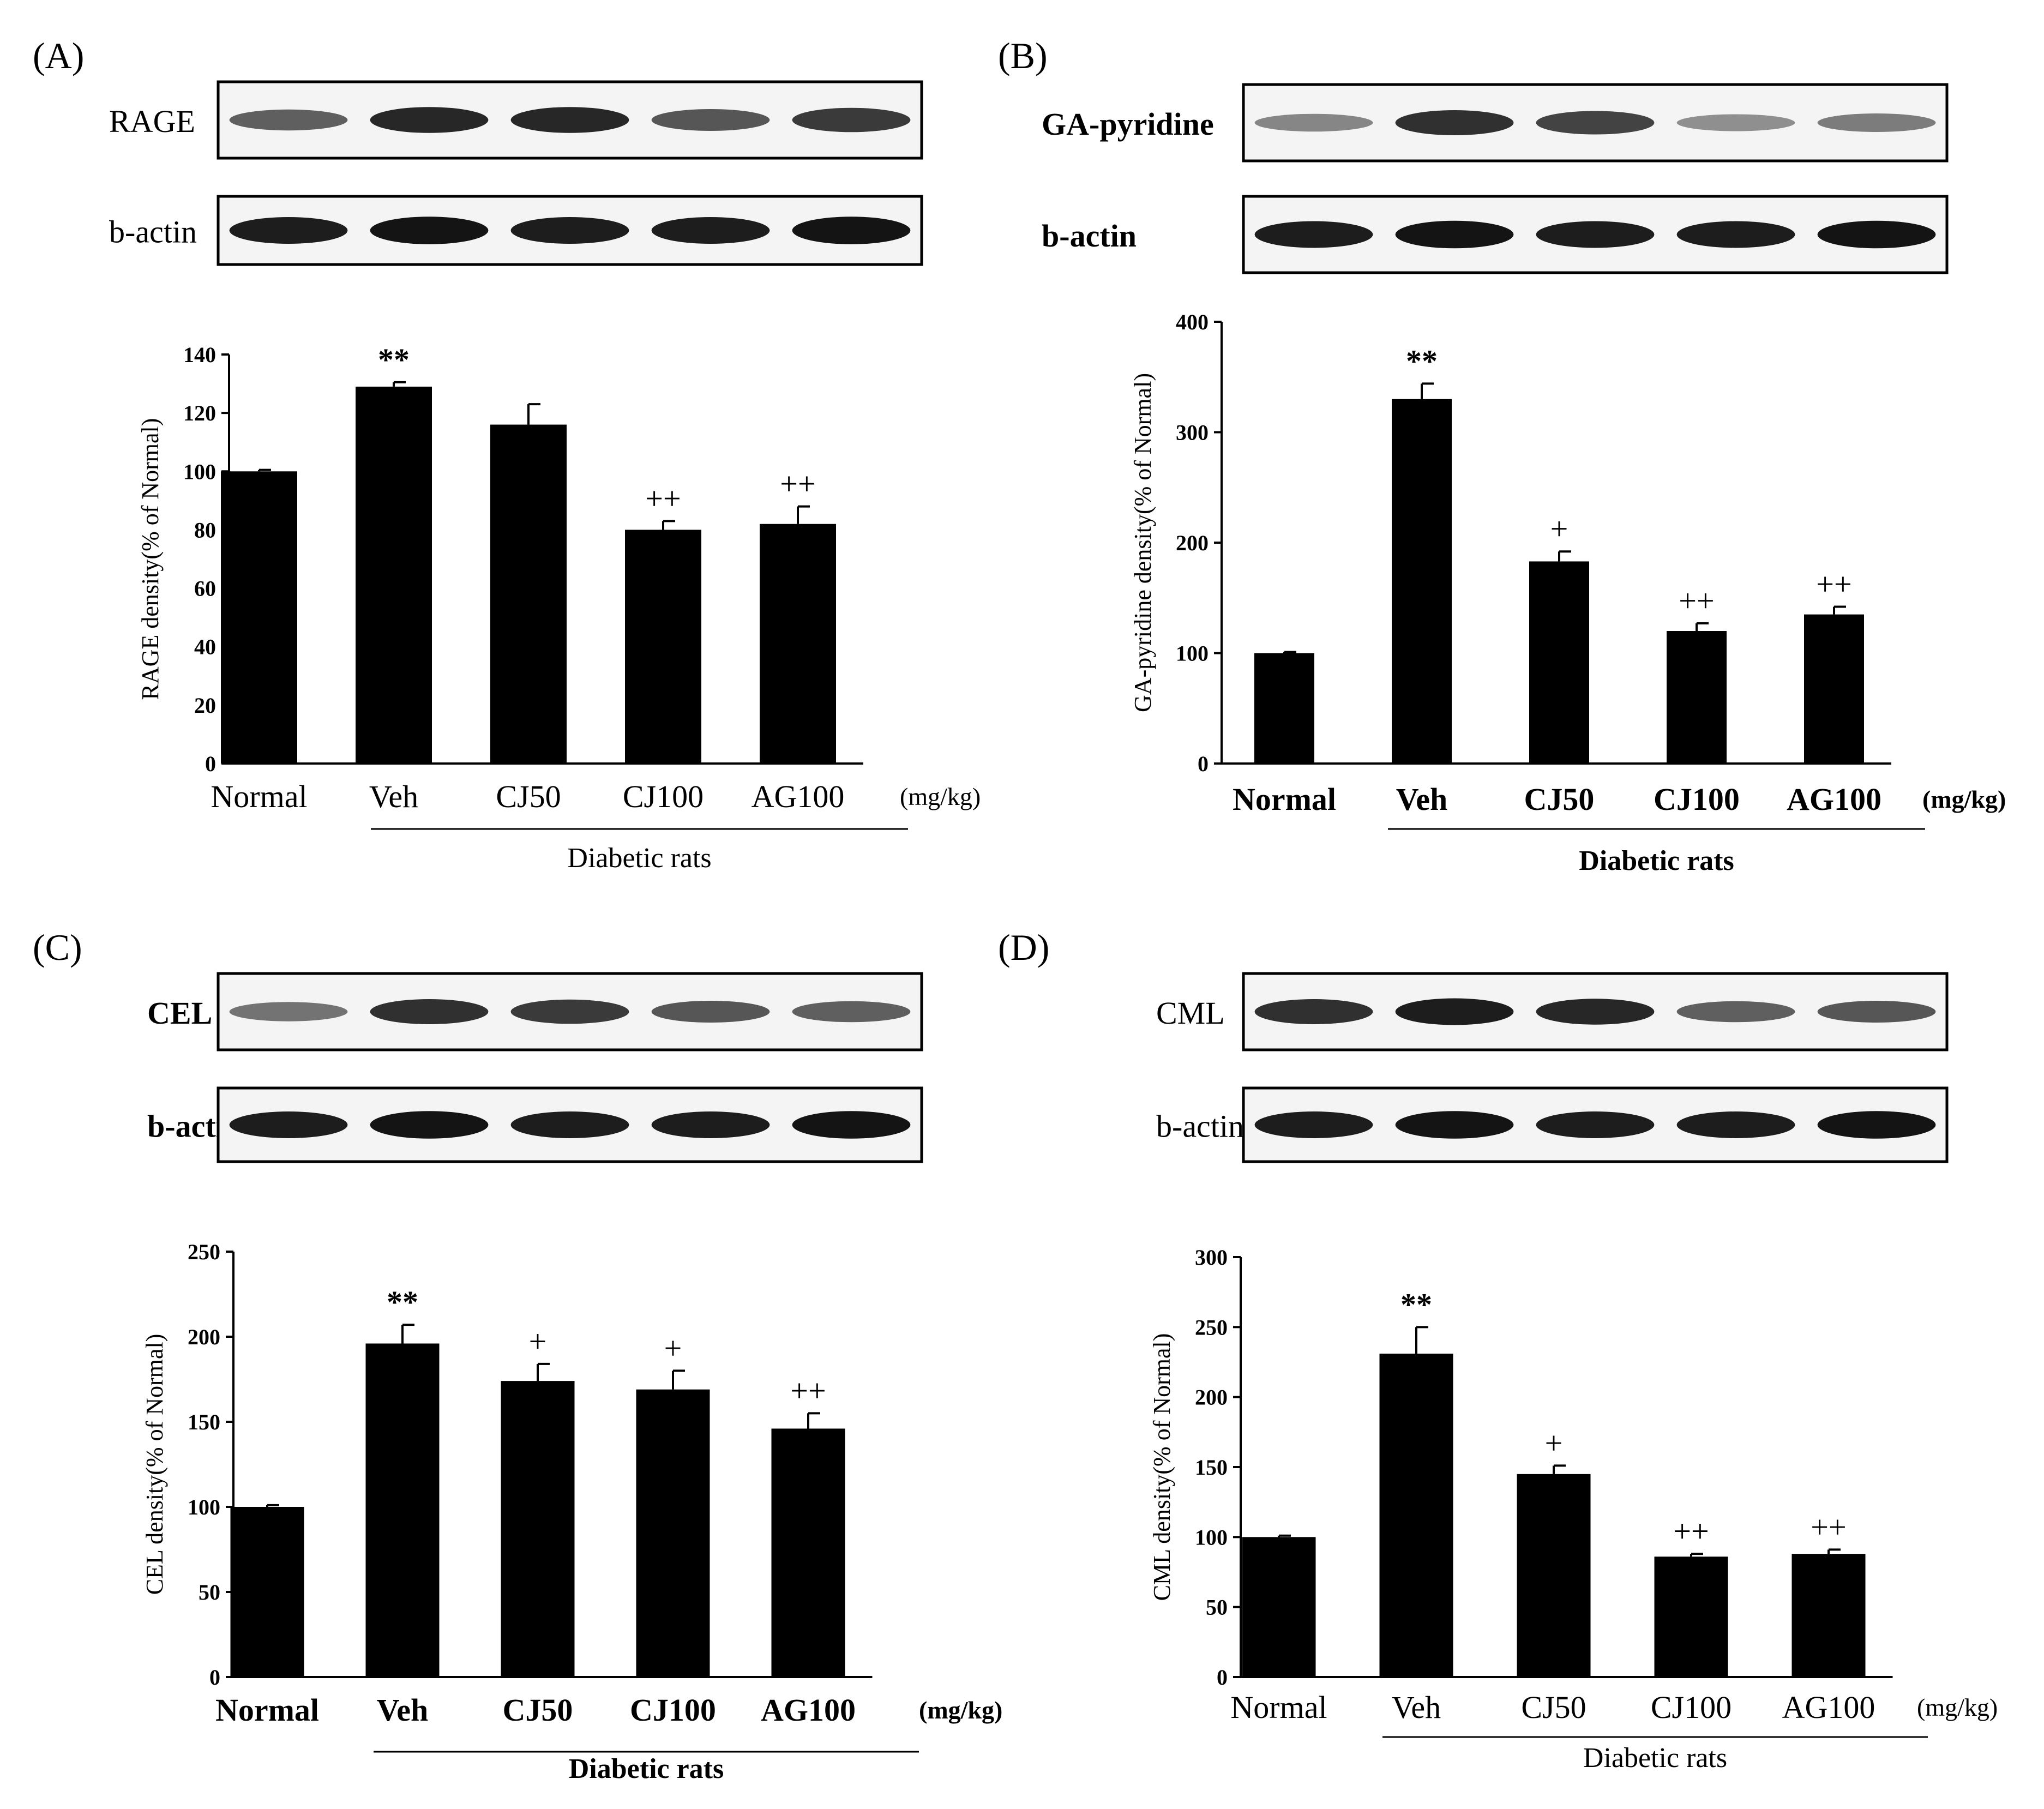 This screenshot has width=2044, height=1809. I want to click on y-tick-label: 60, so click(205, 588).